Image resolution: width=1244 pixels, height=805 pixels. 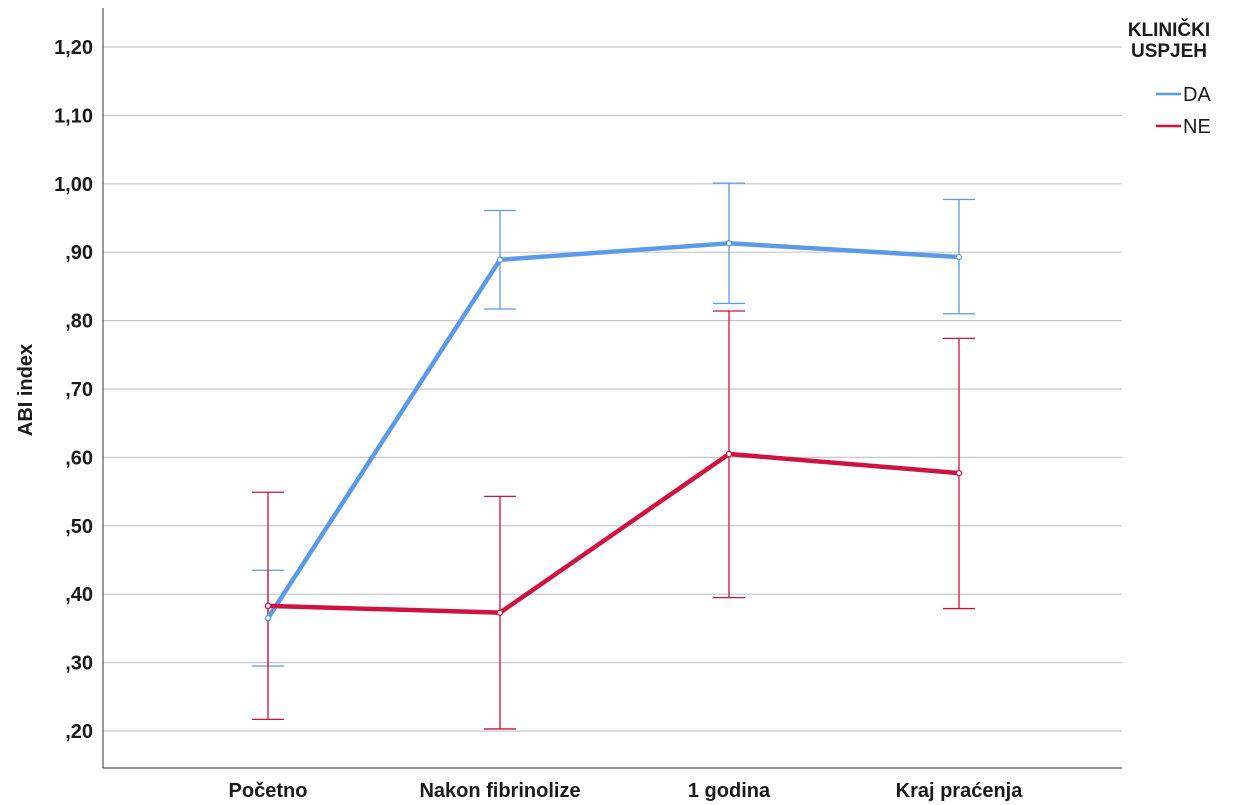 I want to click on y-tick-labels: ,20 ,30 ,40 ,50 ,60 ,70 ,80 ,90 1,00 1,10 1,20, so click(x=73, y=390).